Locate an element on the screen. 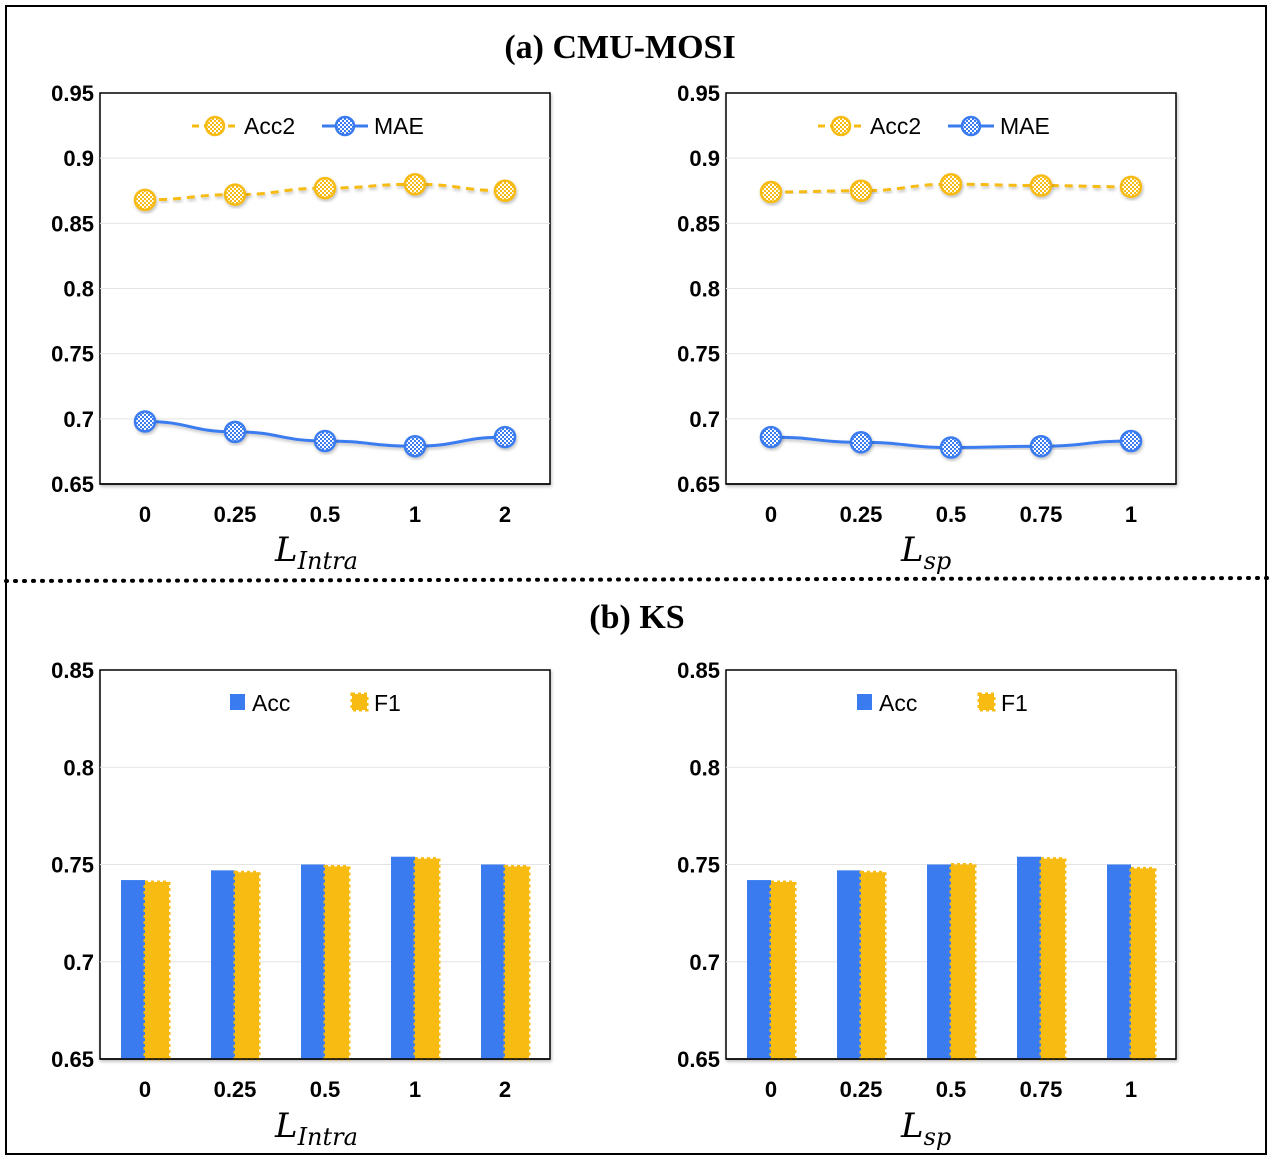 This screenshot has width=1276, height=1164. x-axis-label-sub: sp is located at coordinates (938, 561).